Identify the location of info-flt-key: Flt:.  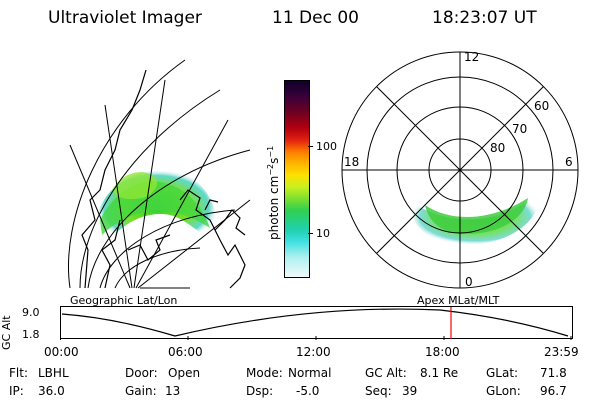
(18, 373).